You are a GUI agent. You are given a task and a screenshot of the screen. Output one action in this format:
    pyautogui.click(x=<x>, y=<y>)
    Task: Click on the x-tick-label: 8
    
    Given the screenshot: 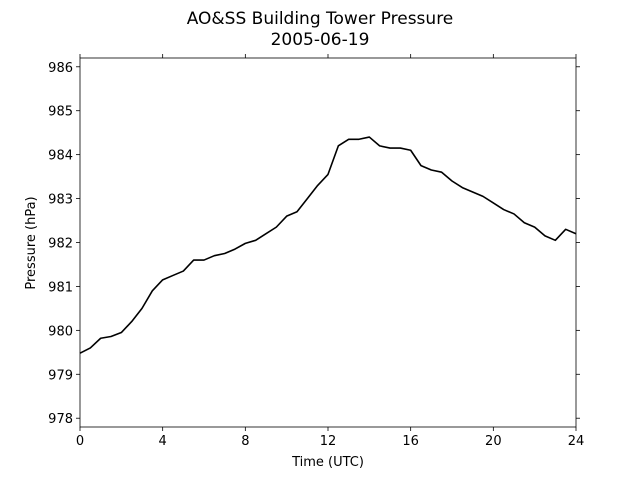 What is the action you would take?
    pyautogui.click(x=245, y=441)
    